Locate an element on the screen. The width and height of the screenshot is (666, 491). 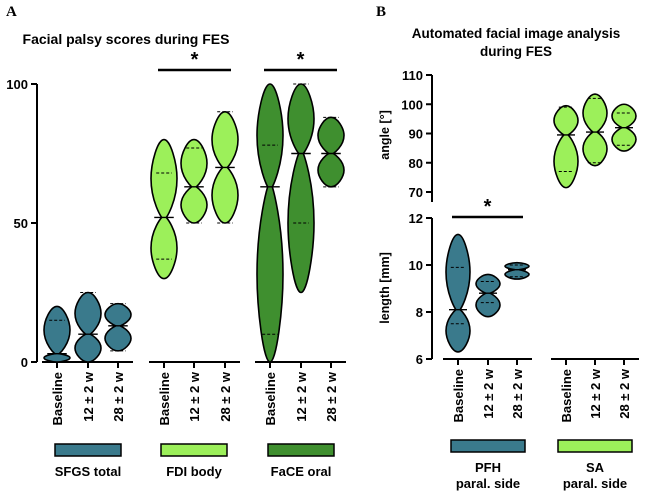
panel-a-tick-label-100: 100 is located at coordinates (17, 84).